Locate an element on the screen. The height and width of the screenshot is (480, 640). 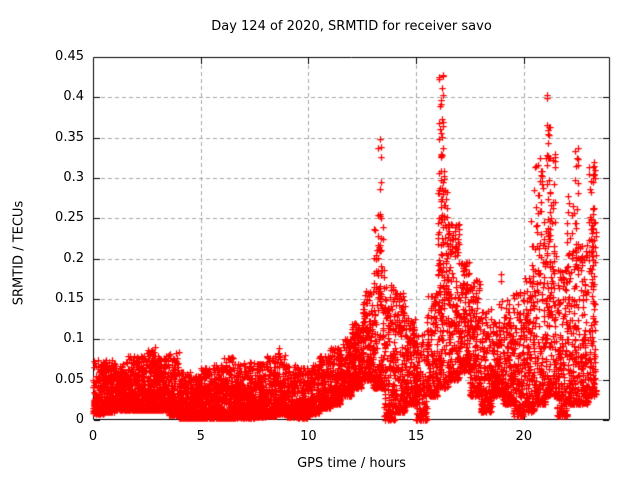
y-axis-label: SRMTID / TECUs is located at coordinates (19, 253).